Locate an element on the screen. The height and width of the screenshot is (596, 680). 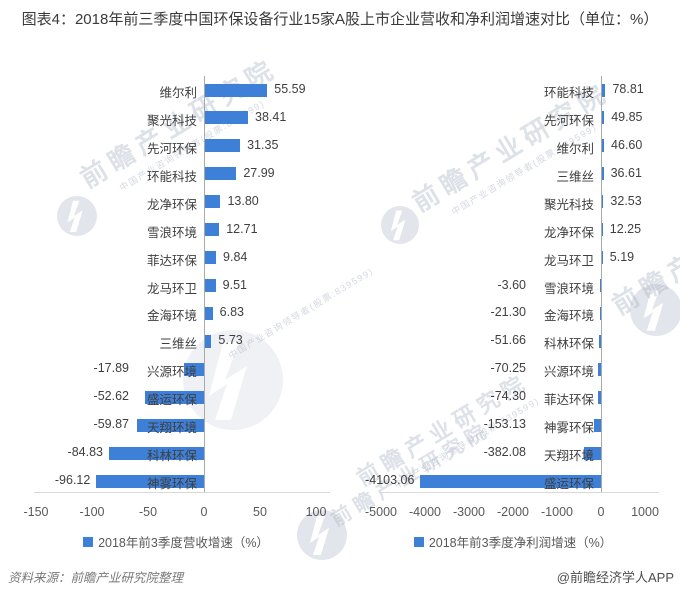
value-label: 9.51 is located at coordinates (234, 284).